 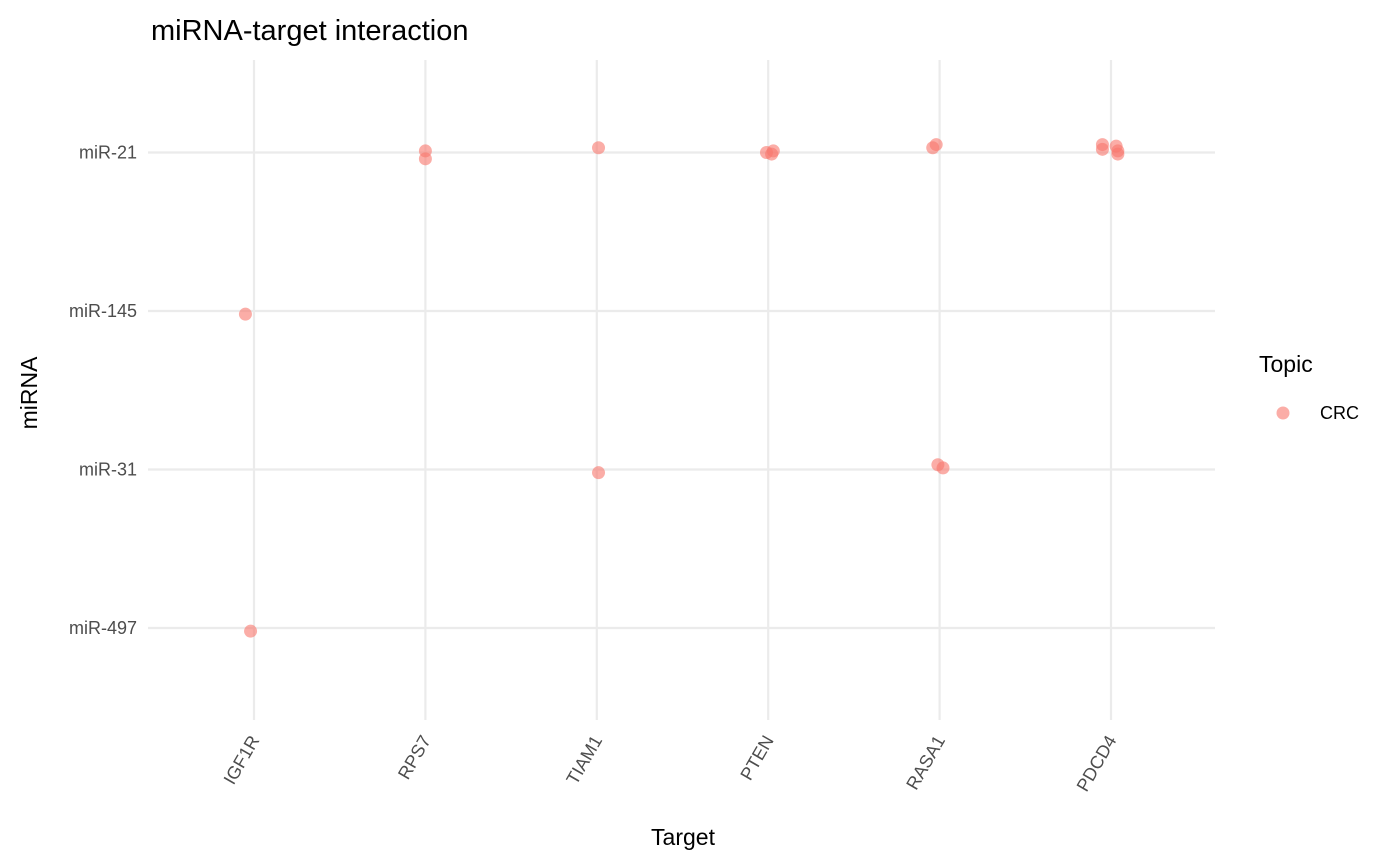 I want to click on legend-entries: CRC, so click(x=1317, y=413).